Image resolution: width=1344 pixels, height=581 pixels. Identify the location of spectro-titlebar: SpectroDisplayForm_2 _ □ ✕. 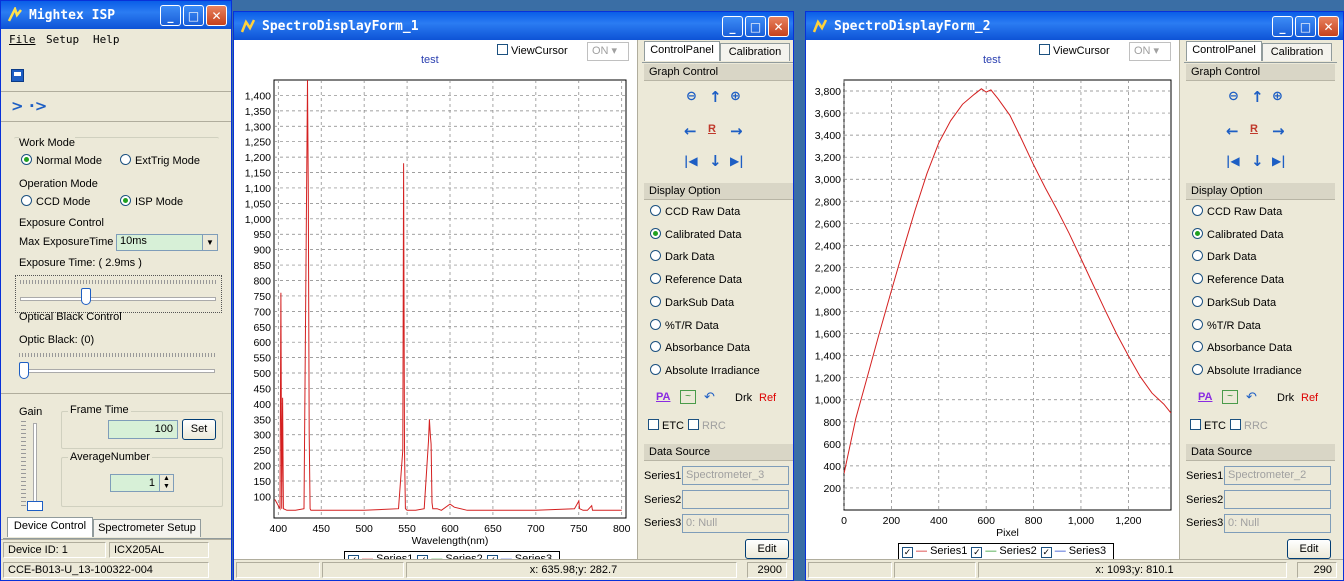
(1074, 26).